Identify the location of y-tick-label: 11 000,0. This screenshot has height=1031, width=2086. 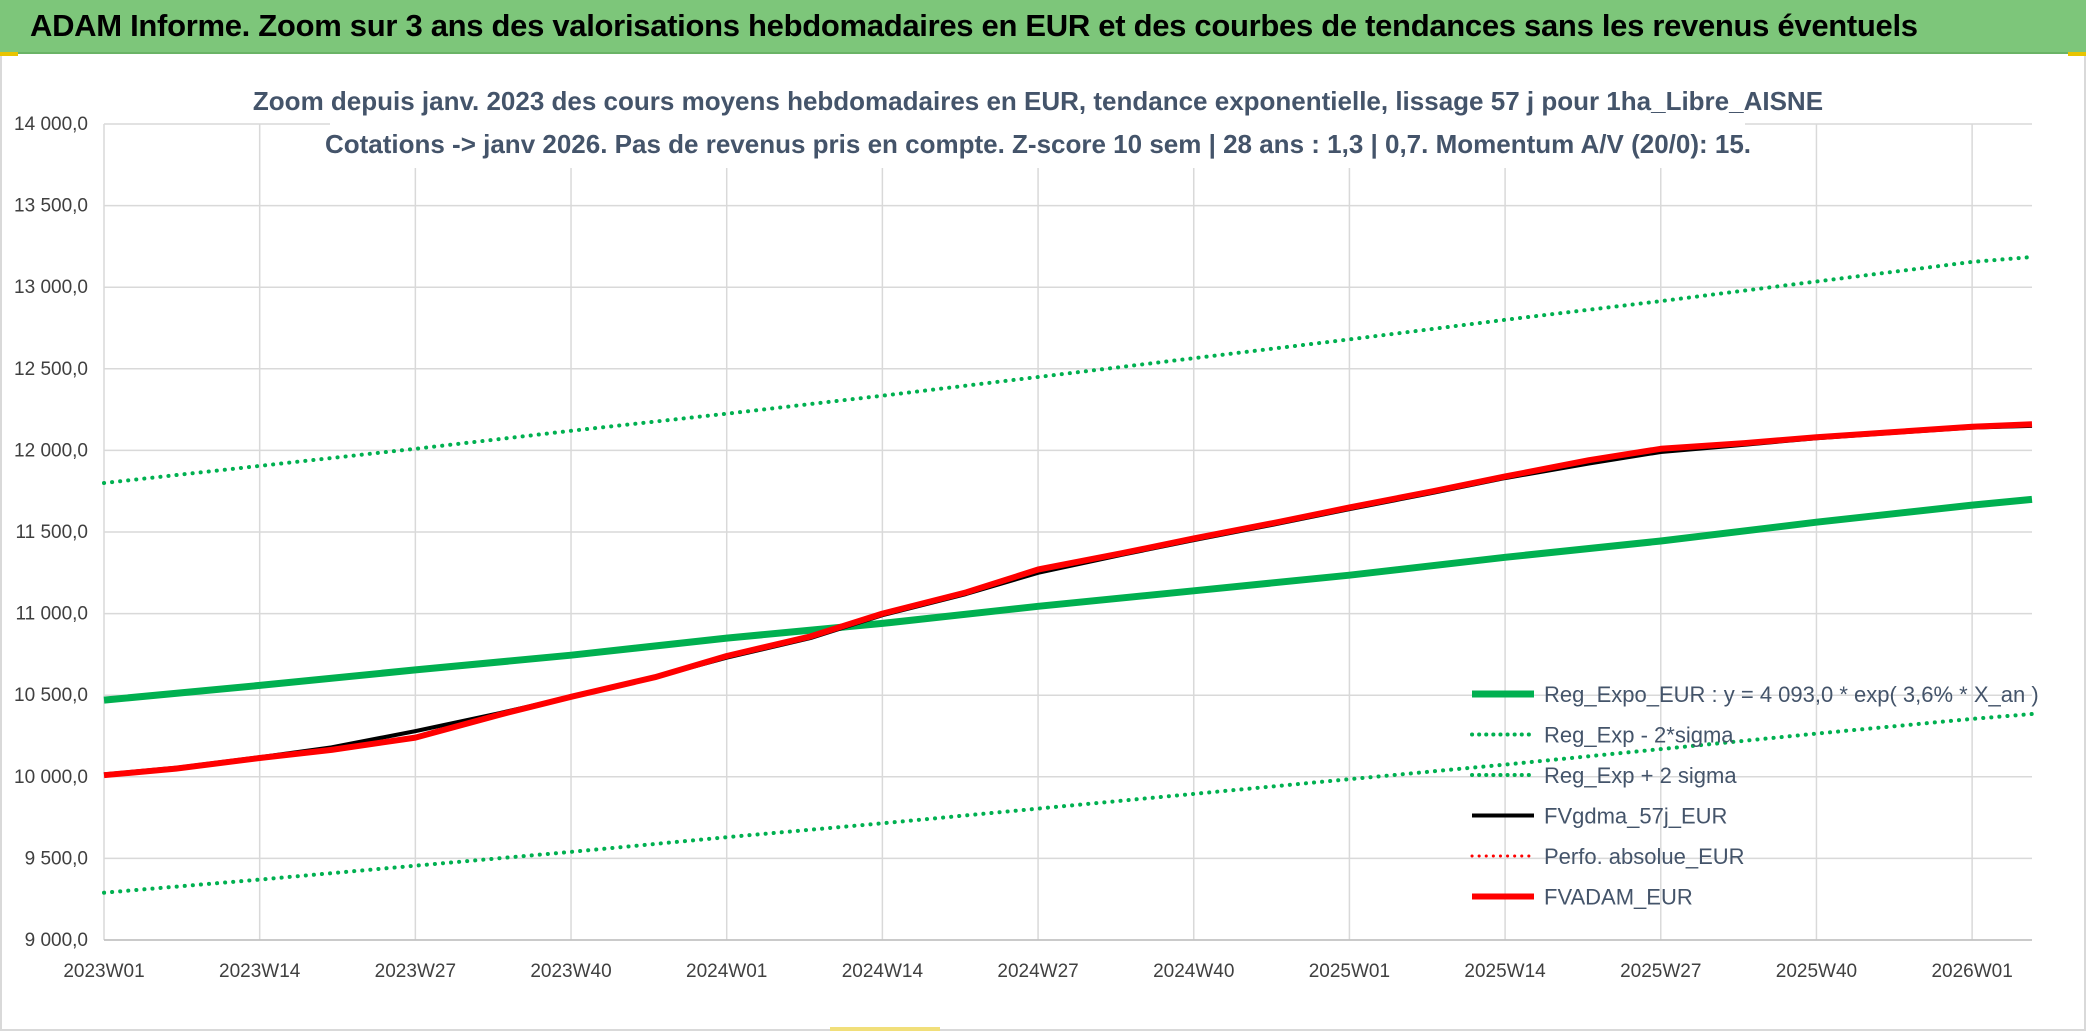
(51, 614).